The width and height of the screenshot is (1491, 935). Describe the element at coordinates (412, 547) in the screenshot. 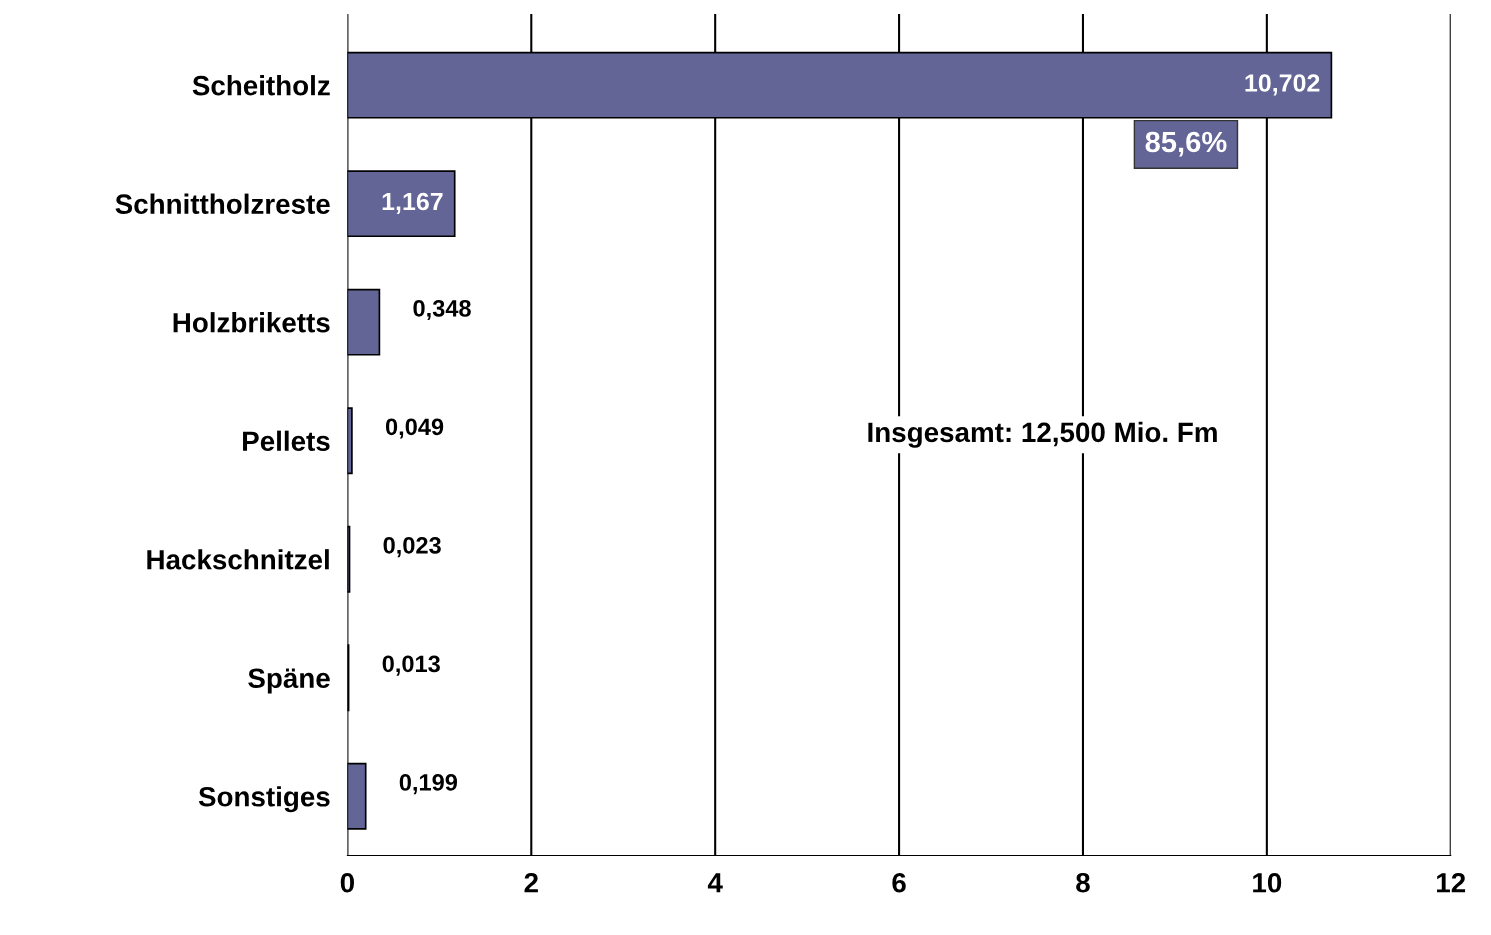

I see `data-label: 0,023` at that location.